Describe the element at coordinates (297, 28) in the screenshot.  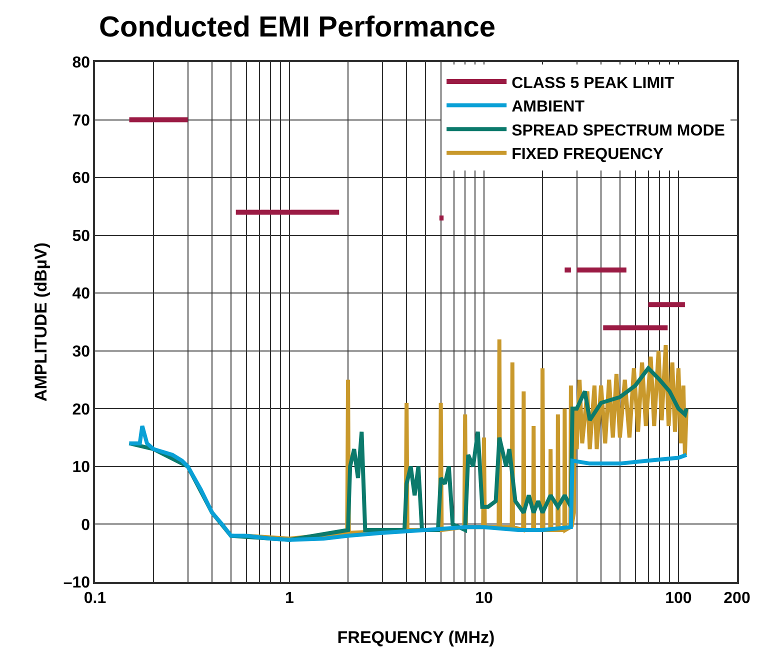
I see `chart-title: Conducted EMI Performance` at that location.